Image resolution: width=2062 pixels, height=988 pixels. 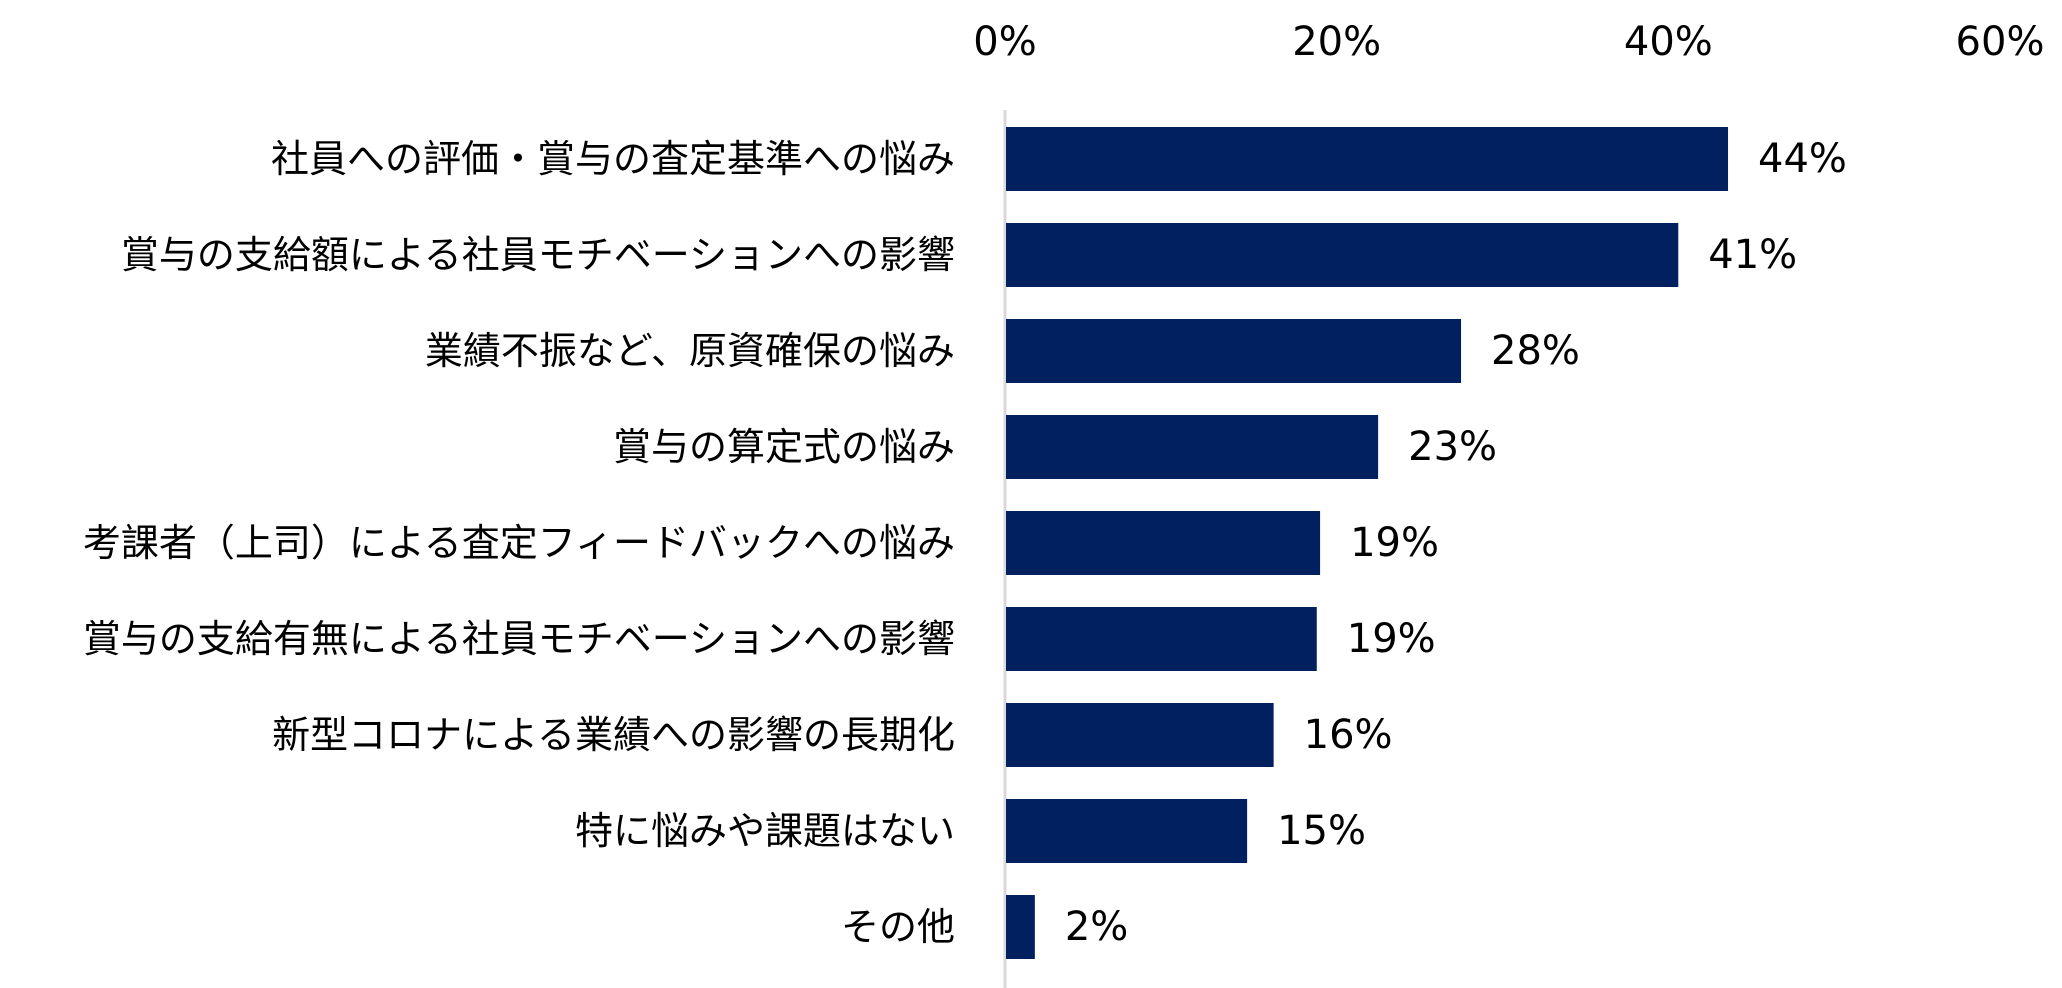 I want to click on x-tick-label: 20%, so click(x=1336, y=42).